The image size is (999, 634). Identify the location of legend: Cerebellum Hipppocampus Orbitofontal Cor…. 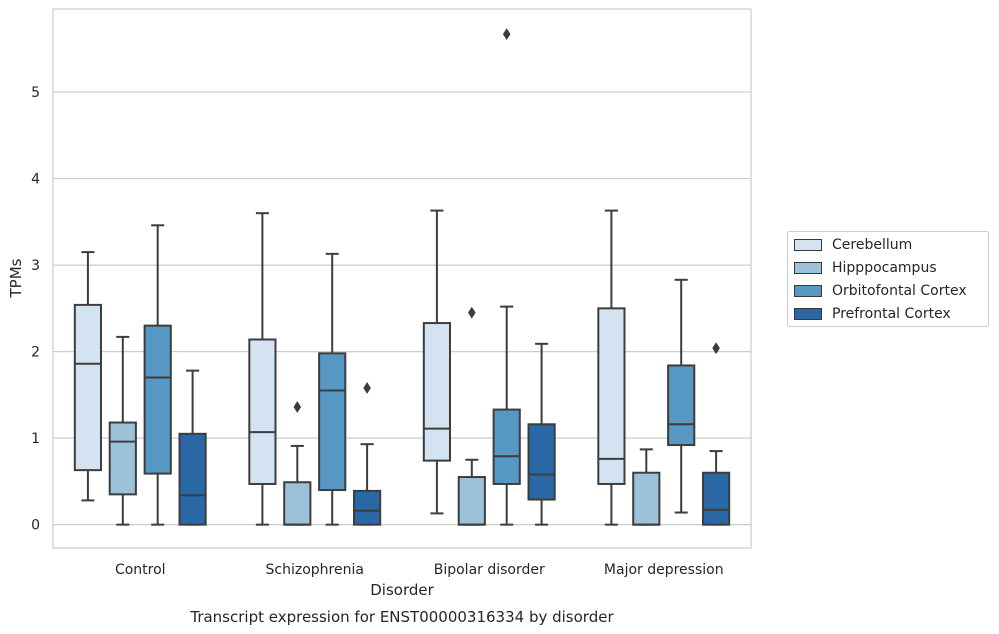
(888, 279).